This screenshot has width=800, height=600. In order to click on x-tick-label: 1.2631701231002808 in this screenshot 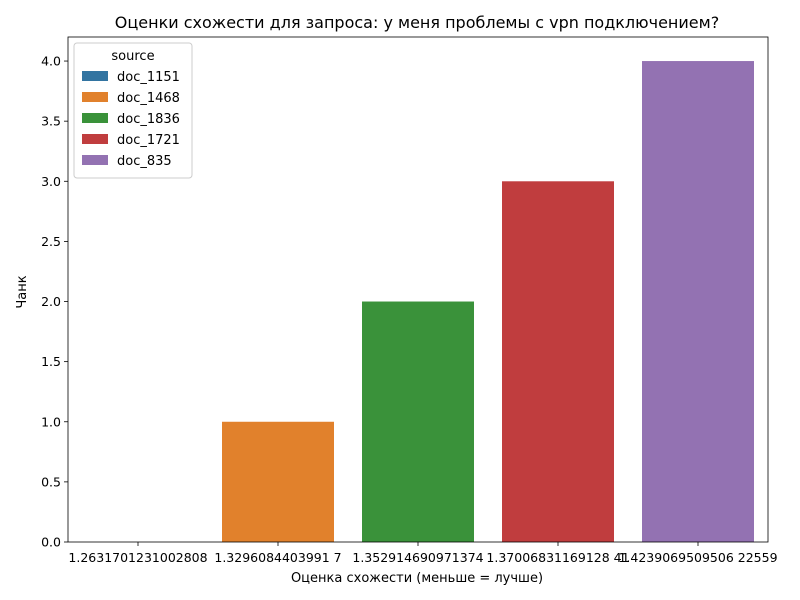, I will do `click(137, 557)`.